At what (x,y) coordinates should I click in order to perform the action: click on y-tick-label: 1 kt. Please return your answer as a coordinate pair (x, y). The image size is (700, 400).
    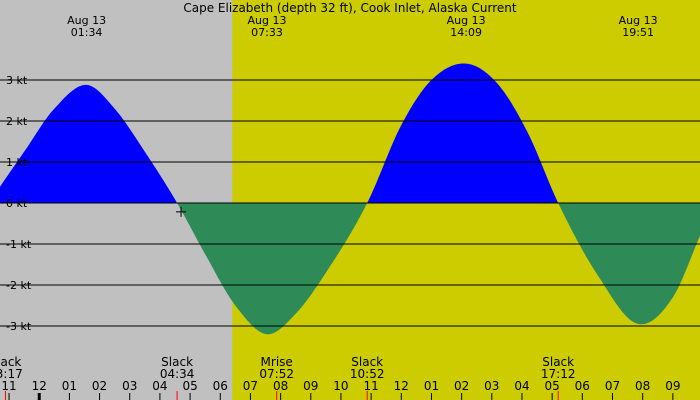
    Looking at the image, I should click on (17, 162).